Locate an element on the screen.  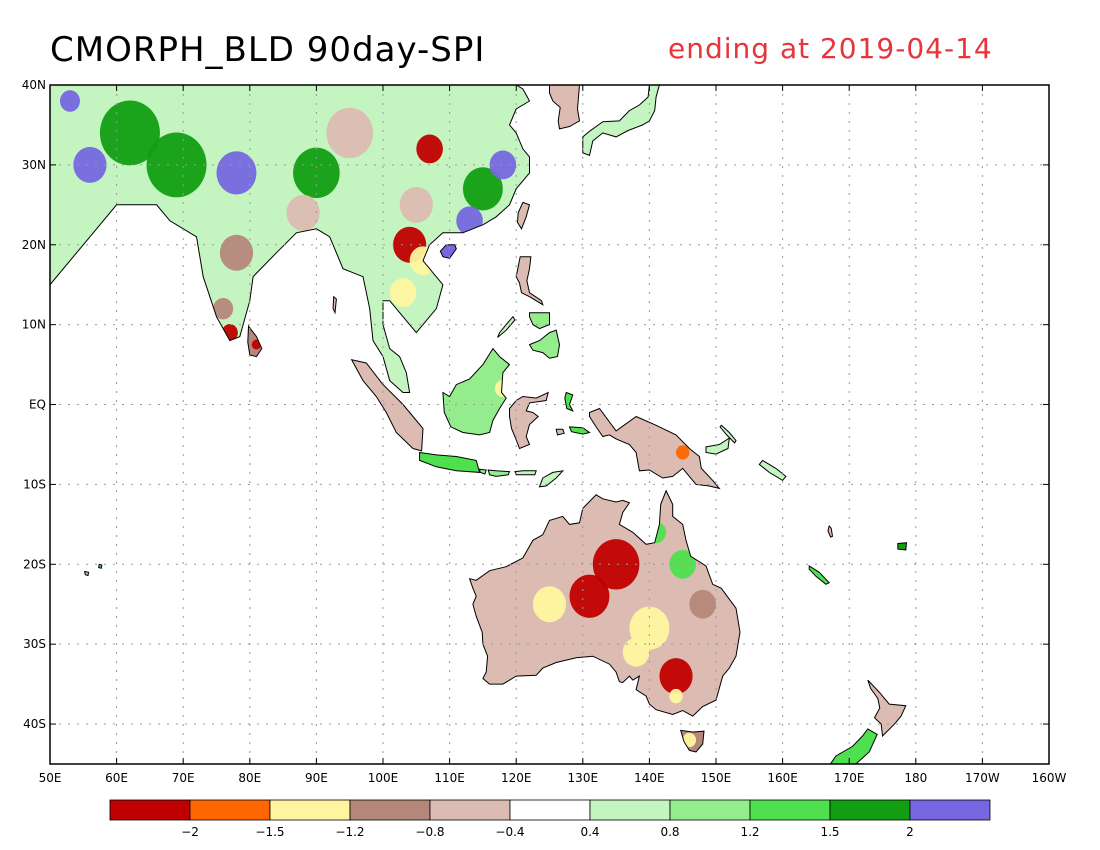
latitude-tick-labels: 40N 30N 20N 10N EQ 10S 20S 30S 40S is located at coordinates (34, 404).